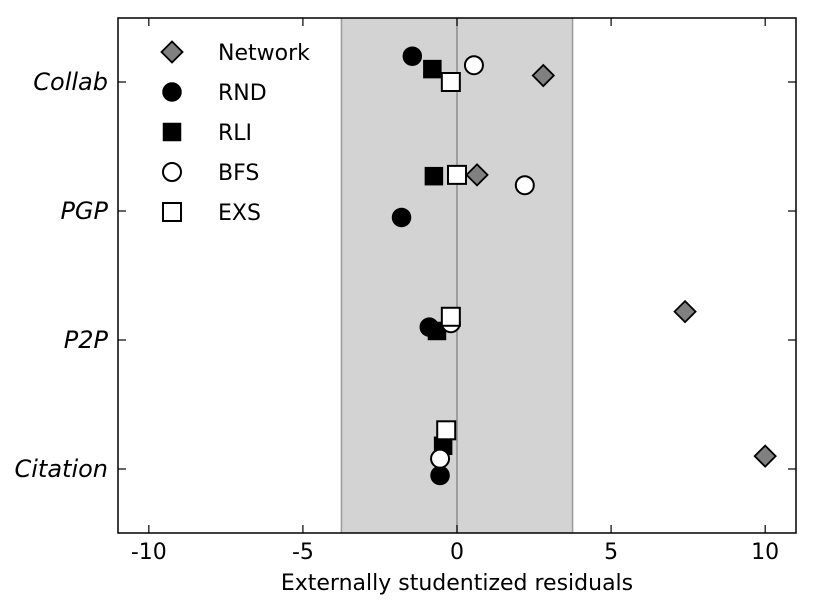 The width and height of the screenshot is (815, 615). I want to click on legend-label: RND, so click(242, 93).